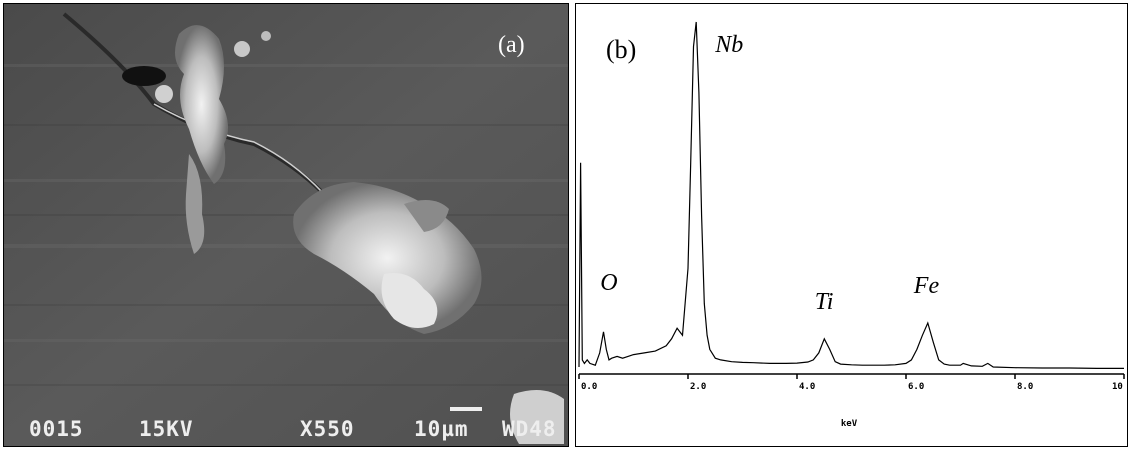  Describe the element at coordinates (621, 49) in the screenshot. I see `panel-b-caption: (b)` at that location.